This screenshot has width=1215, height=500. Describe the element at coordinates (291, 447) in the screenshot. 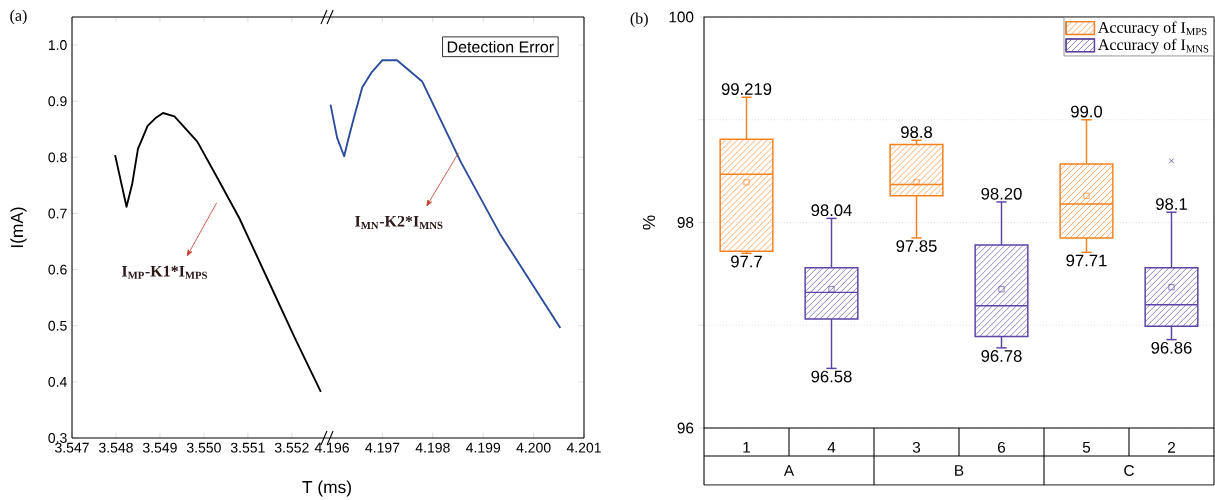

I see `x-tick-label: 3.552` at that location.